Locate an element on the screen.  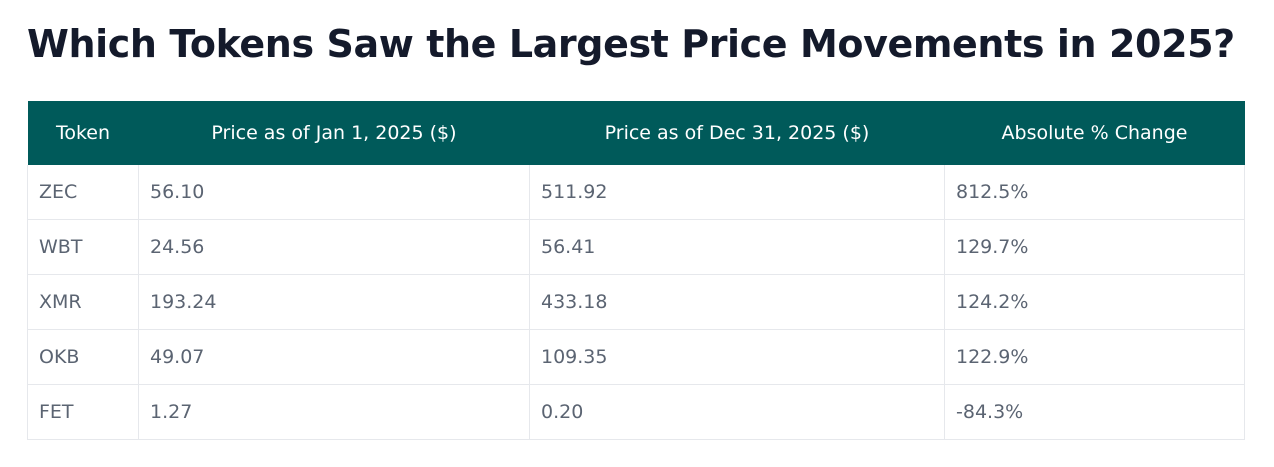
table-row: ZEC 56.10 511.92 812.5% is located at coordinates (636, 192).